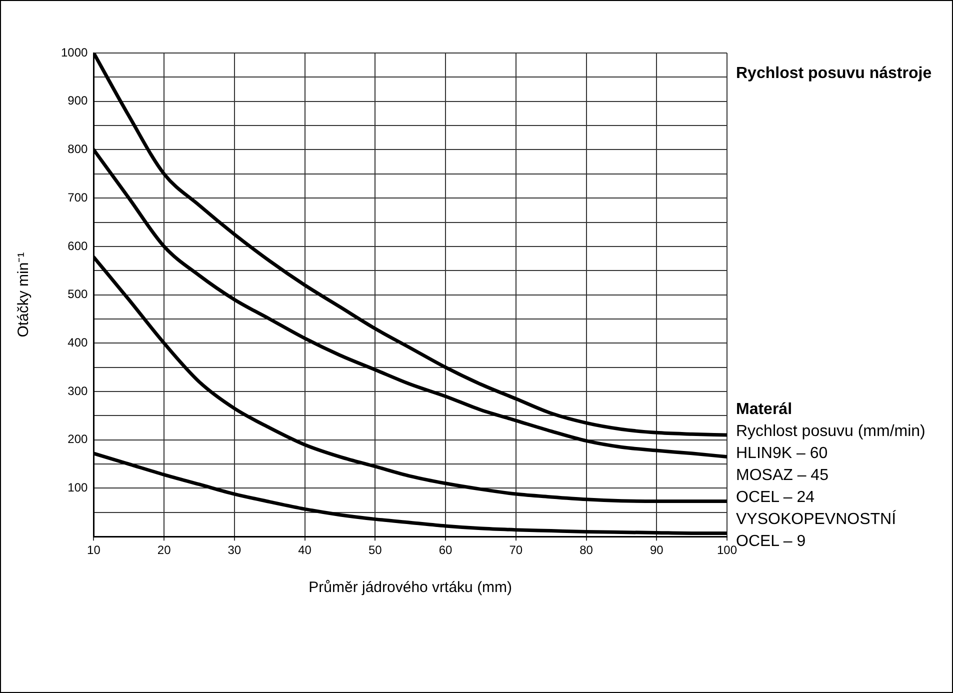 This screenshot has width=953, height=693. What do you see at coordinates (831, 432) in the screenshot?
I see `text: Rychlost posuvu (mm/min)` at bounding box center [831, 432].